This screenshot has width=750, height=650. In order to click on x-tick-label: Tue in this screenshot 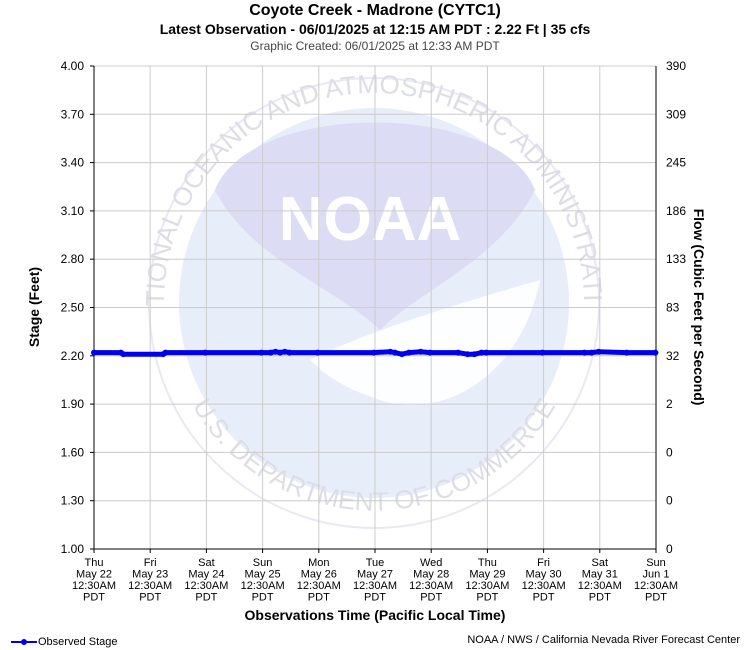, I will do `click(375, 563)`.